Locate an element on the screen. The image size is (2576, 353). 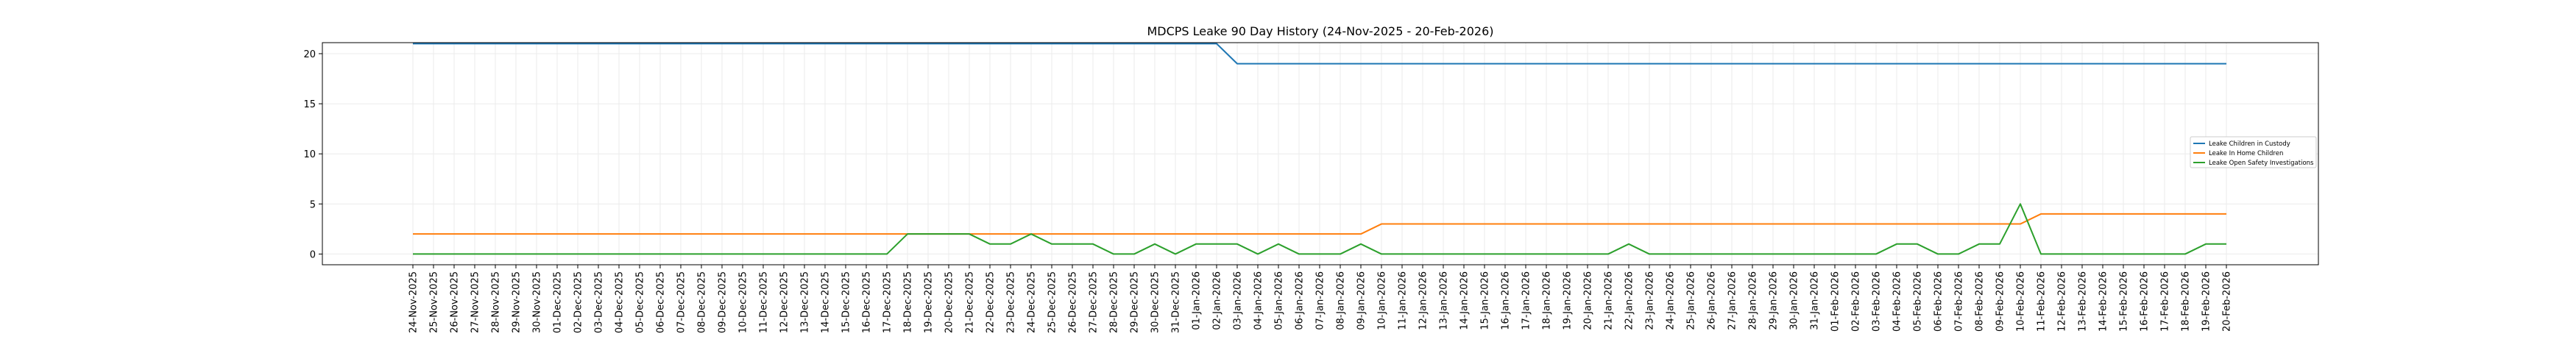
x-tick-label: 15-Jan-2026 is located at coordinates (1485, 301).